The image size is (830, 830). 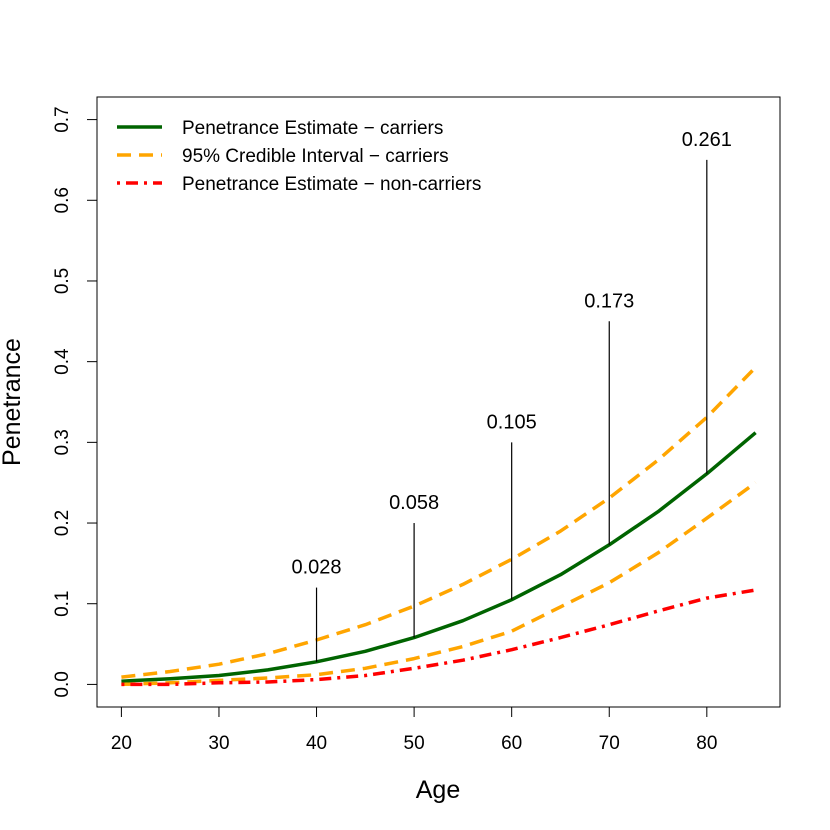 What do you see at coordinates (62, 361) in the screenshot?
I see `y-tick-label-4: 0.4` at bounding box center [62, 361].